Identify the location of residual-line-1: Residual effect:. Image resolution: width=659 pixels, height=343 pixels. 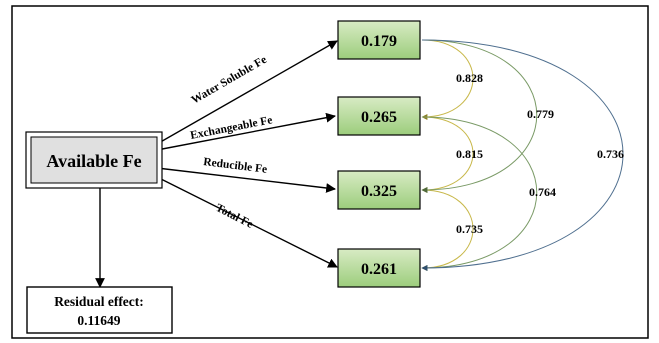
(99, 301).